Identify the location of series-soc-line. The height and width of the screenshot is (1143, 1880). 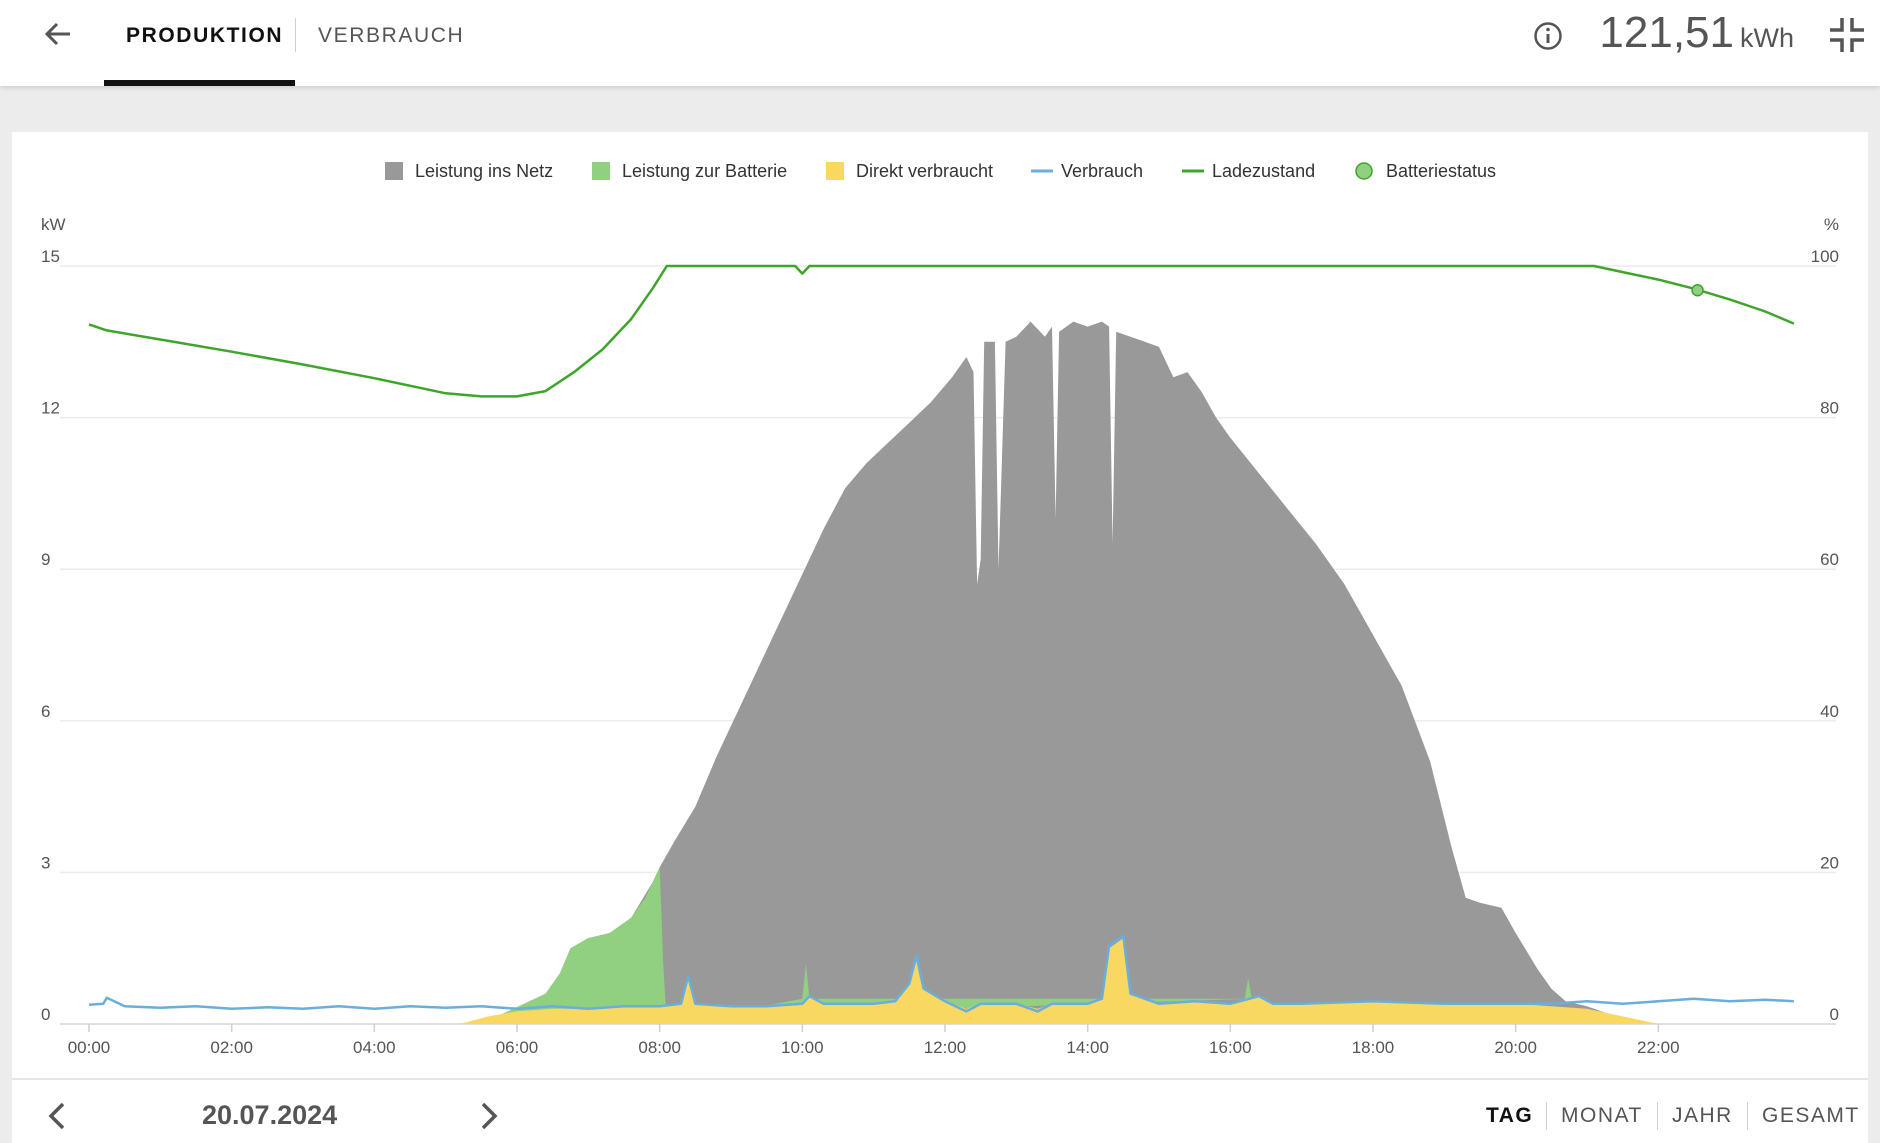
(941, 331).